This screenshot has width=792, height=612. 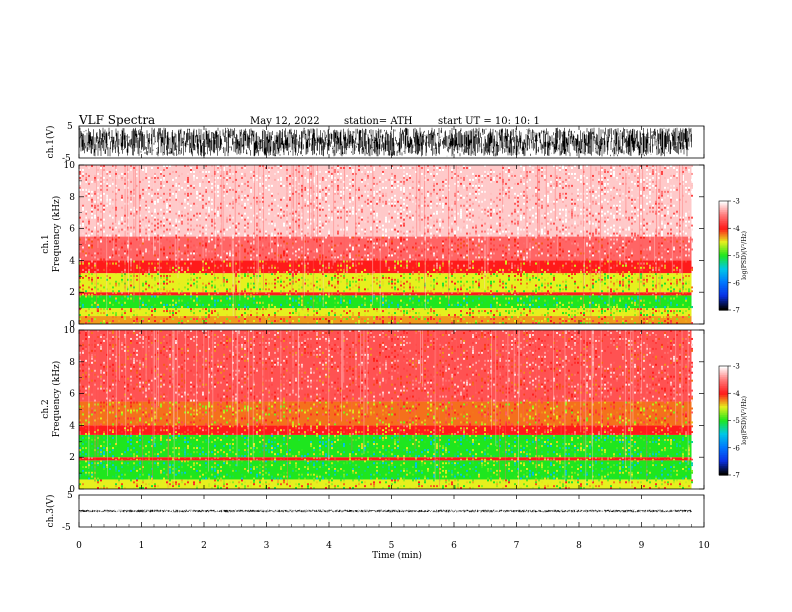 I want to click on ch3-waveform-ylabel: ch.3(V), so click(x=50, y=511).